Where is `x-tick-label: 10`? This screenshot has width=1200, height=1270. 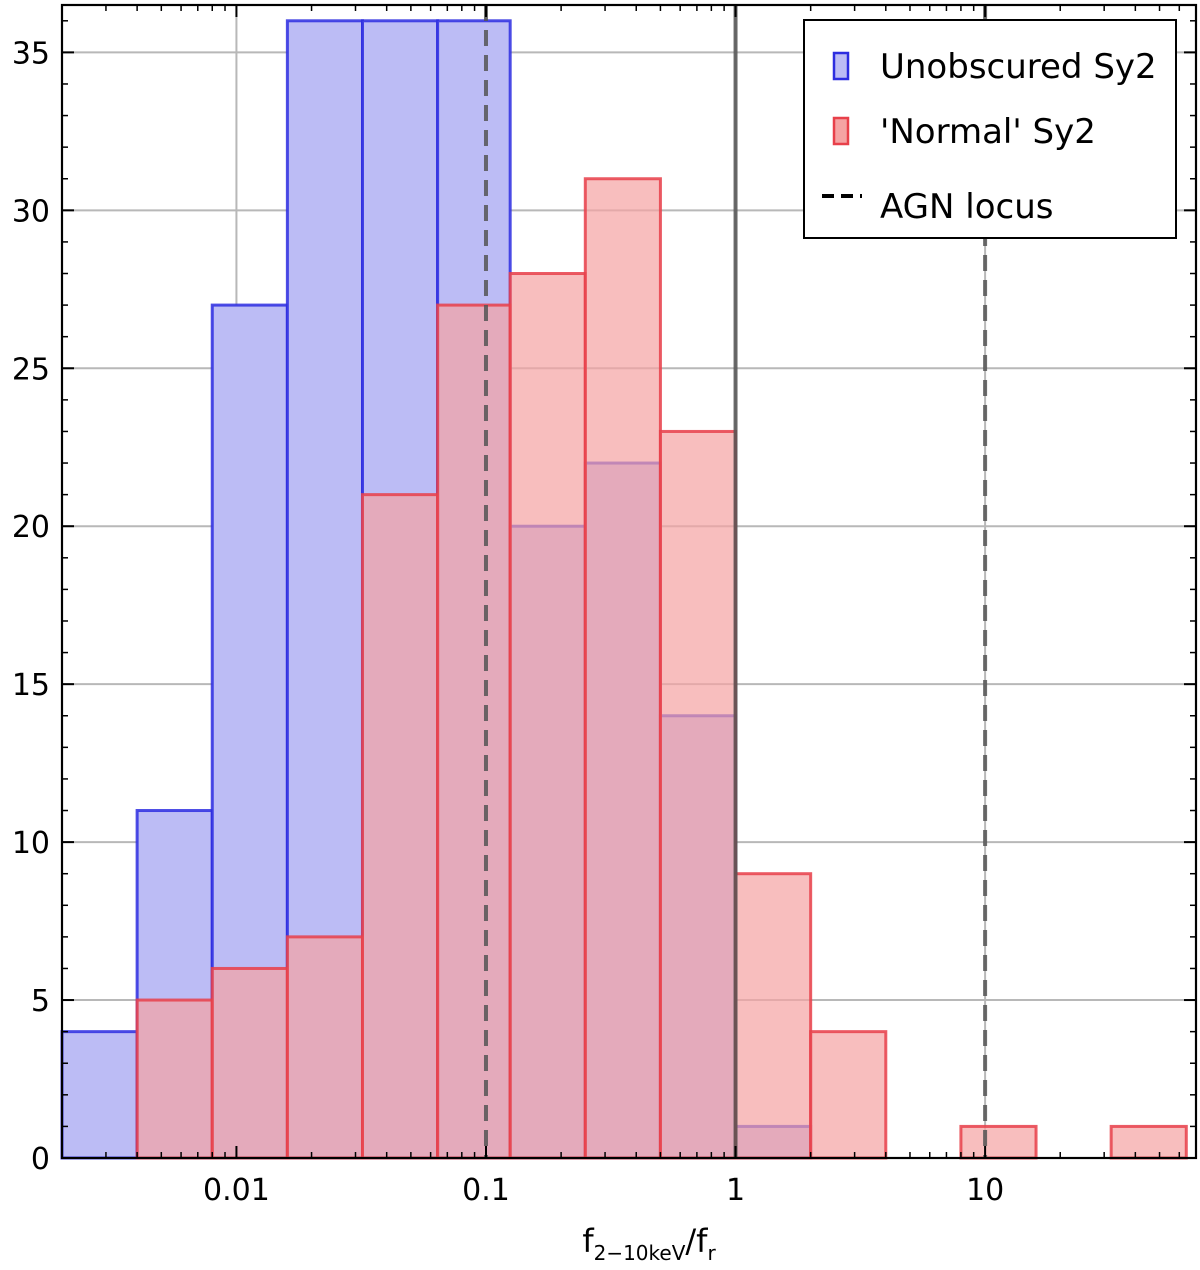 x-tick-label: 10 is located at coordinates (985, 1190).